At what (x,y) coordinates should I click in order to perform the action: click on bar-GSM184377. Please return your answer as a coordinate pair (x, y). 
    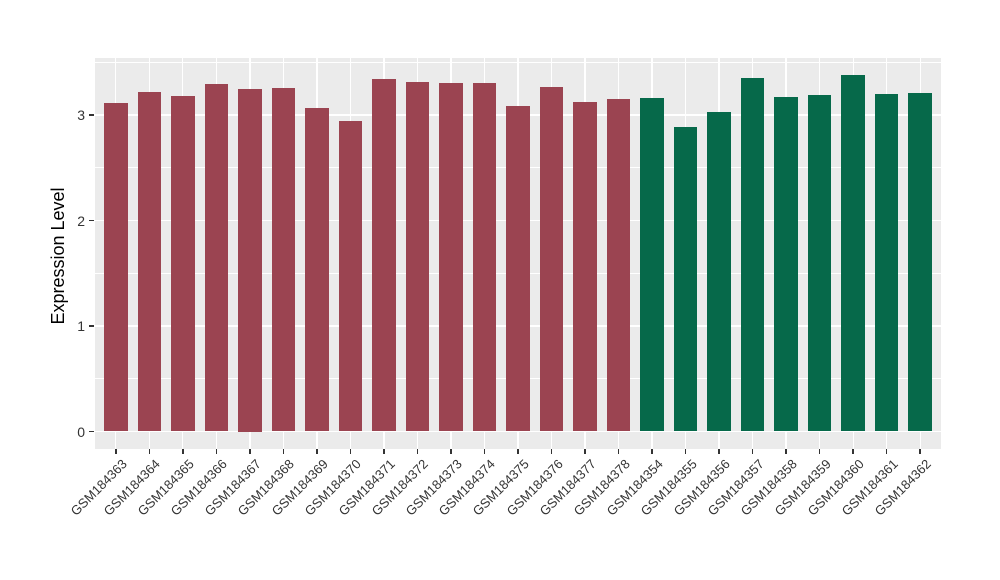
    Looking at the image, I should click on (585, 267).